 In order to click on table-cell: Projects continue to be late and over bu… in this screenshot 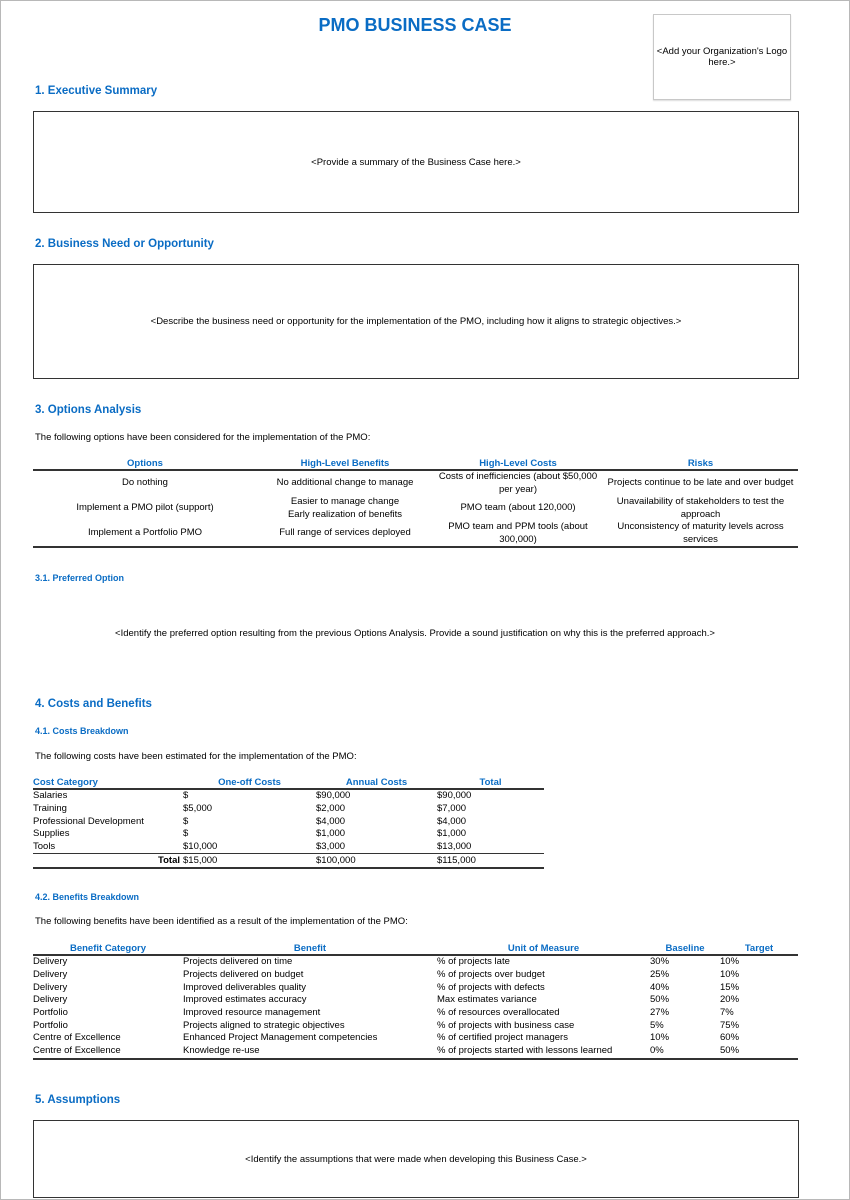, I will do `click(700, 483)`.